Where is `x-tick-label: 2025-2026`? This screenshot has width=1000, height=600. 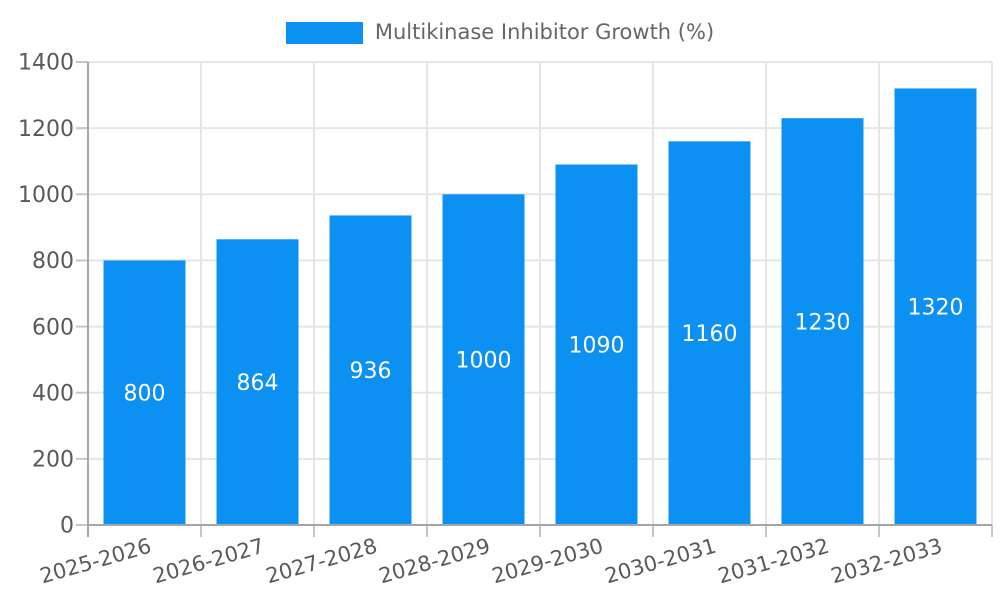 x-tick-label: 2025-2026 is located at coordinates (95, 561).